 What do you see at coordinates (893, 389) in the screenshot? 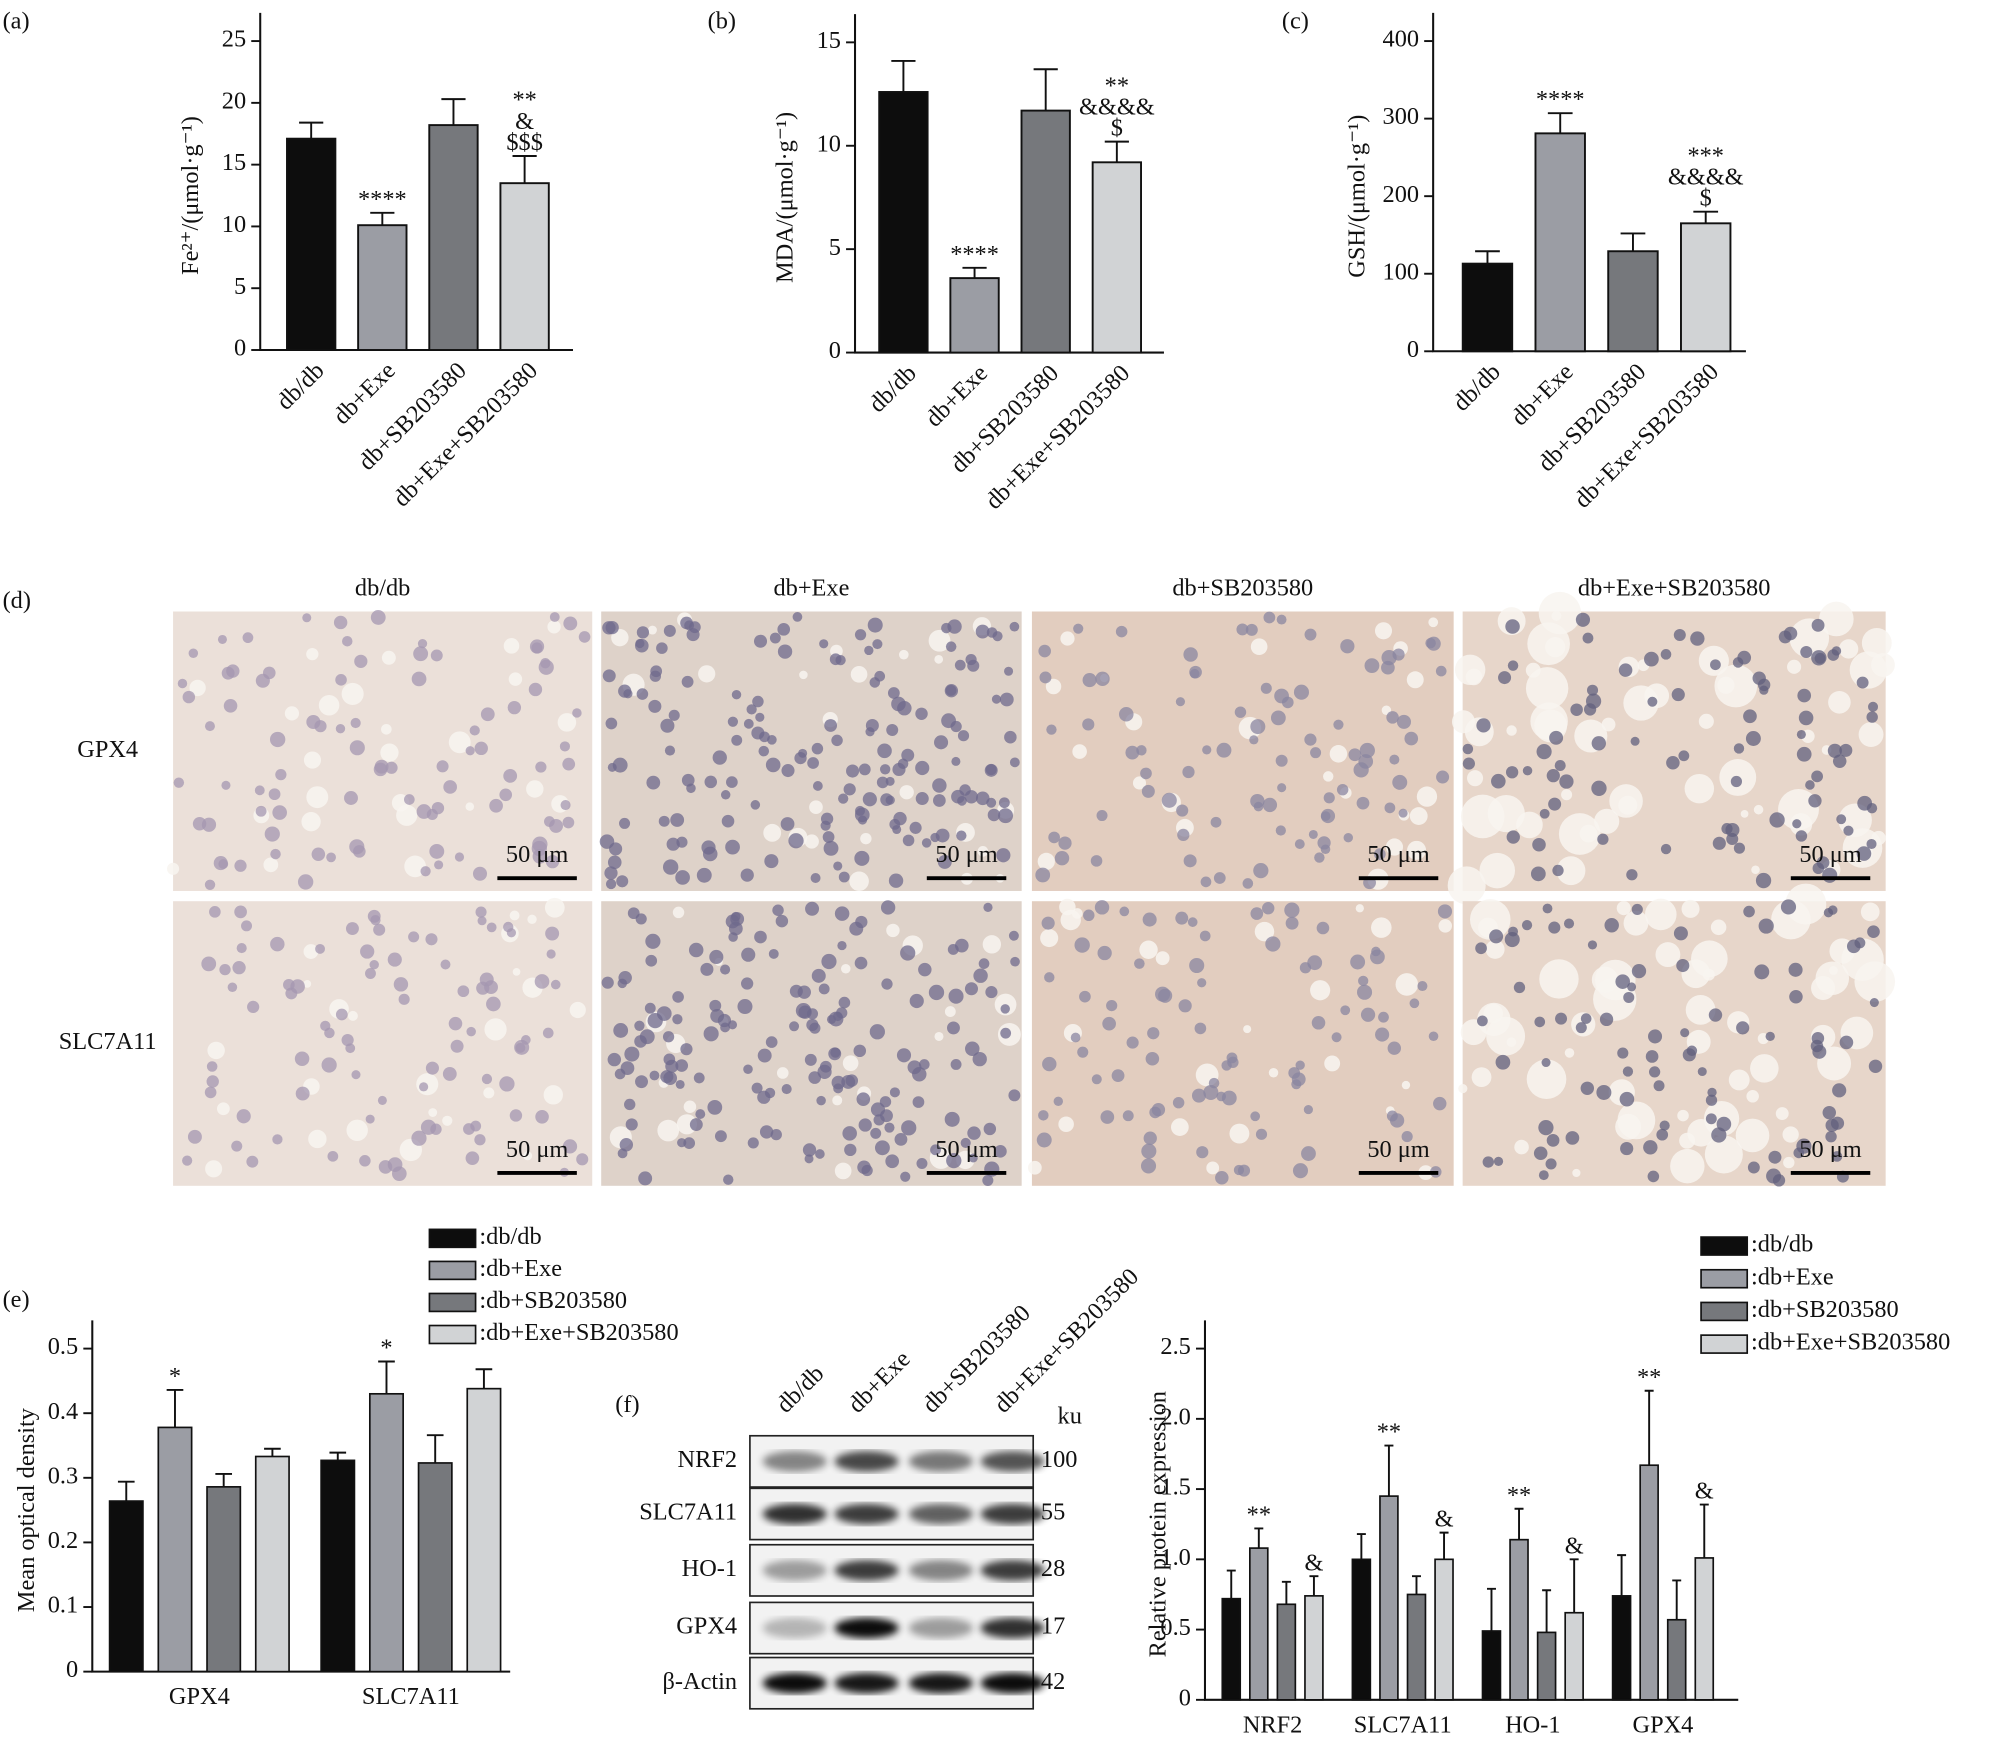
I see `x-tick-label: db/db` at bounding box center [893, 389].